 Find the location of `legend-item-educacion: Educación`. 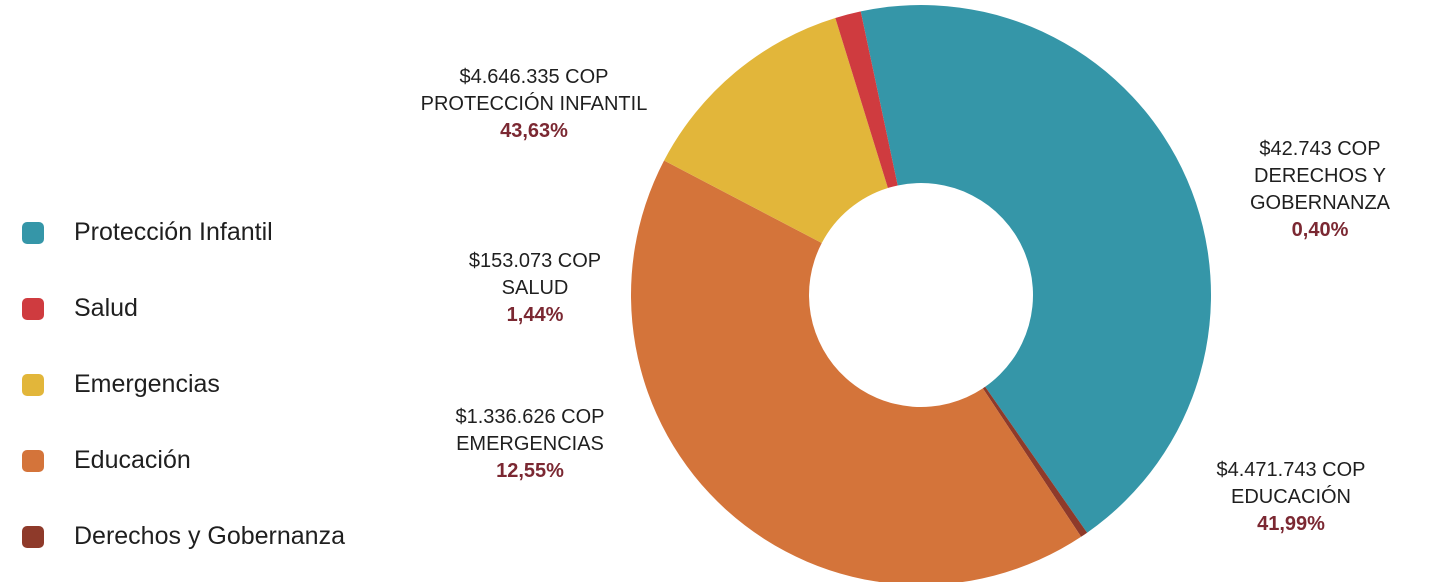

legend-item-educacion: Educación is located at coordinates (232, 462).